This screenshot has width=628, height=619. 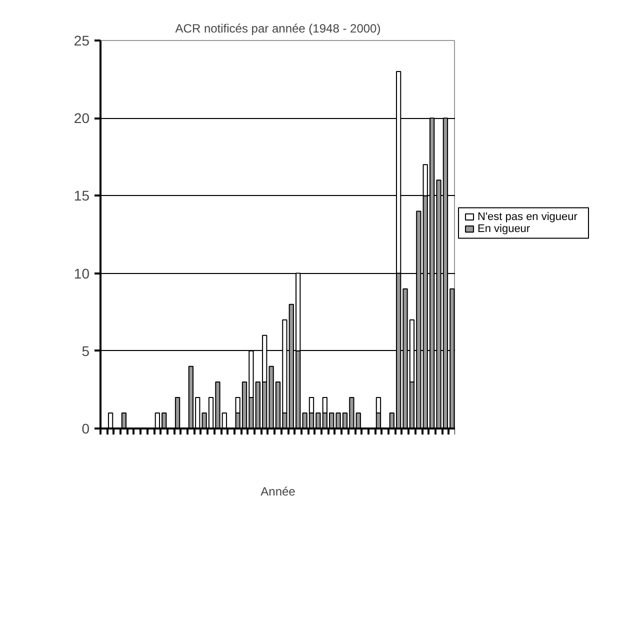 What do you see at coordinates (504, 229) in the screenshot?
I see `legend-label: En vigueur` at bounding box center [504, 229].